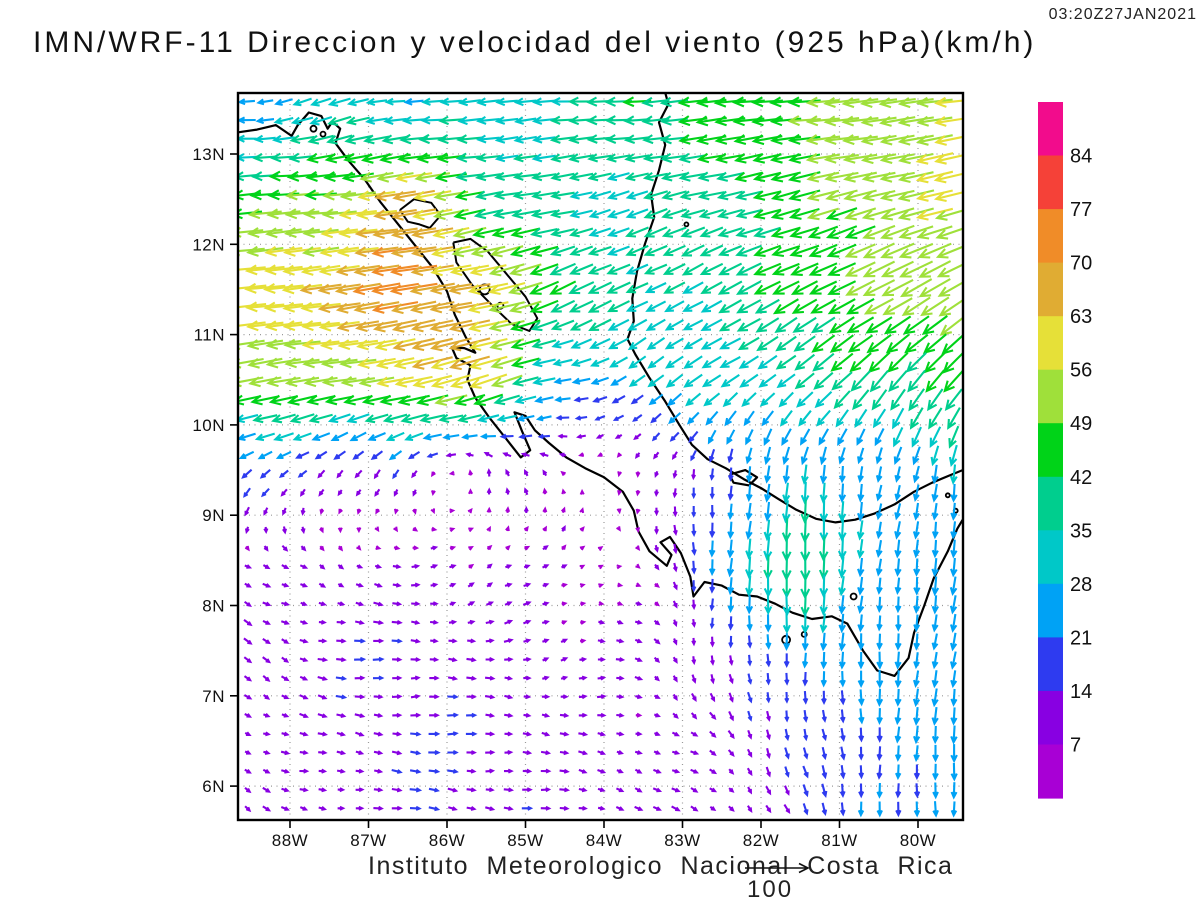 This screenshot has height=904, width=1200. What do you see at coordinates (1081, 371) in the screenshot?
I see `colorbar-label: 56` at bounding box center [1081, 371].